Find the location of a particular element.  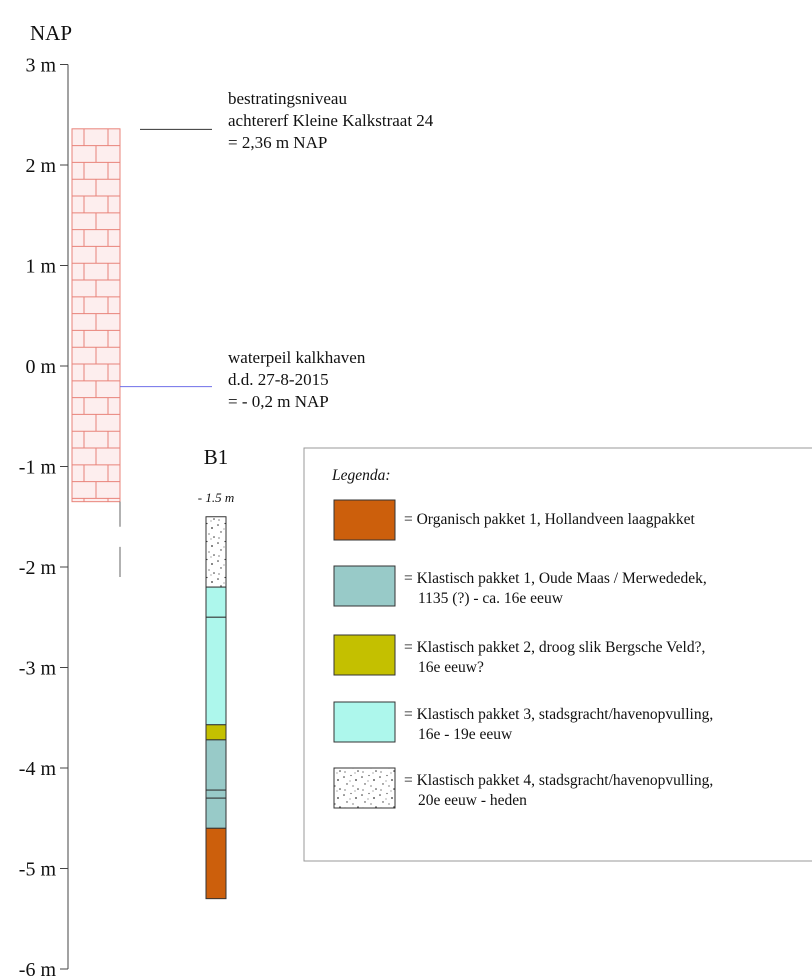

axis-tick-label: -2 m is located at coordinates (38, 568).